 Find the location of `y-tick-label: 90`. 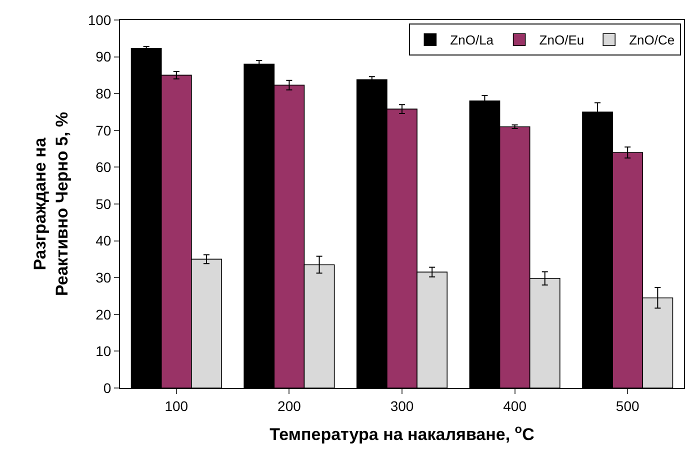

y-tick-label: 90 is located at coordinates (104, 56).